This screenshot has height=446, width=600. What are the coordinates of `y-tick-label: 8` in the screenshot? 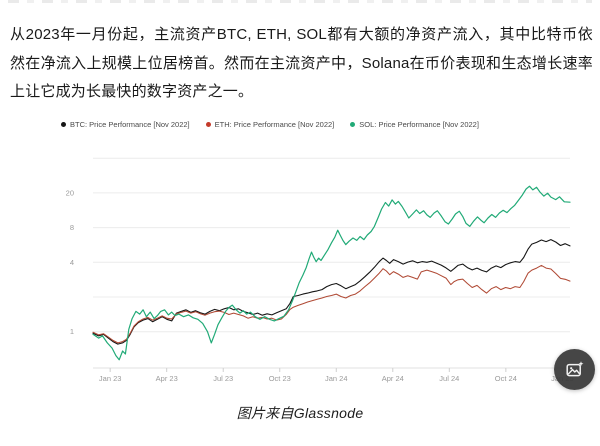 It's located at (72, 227).